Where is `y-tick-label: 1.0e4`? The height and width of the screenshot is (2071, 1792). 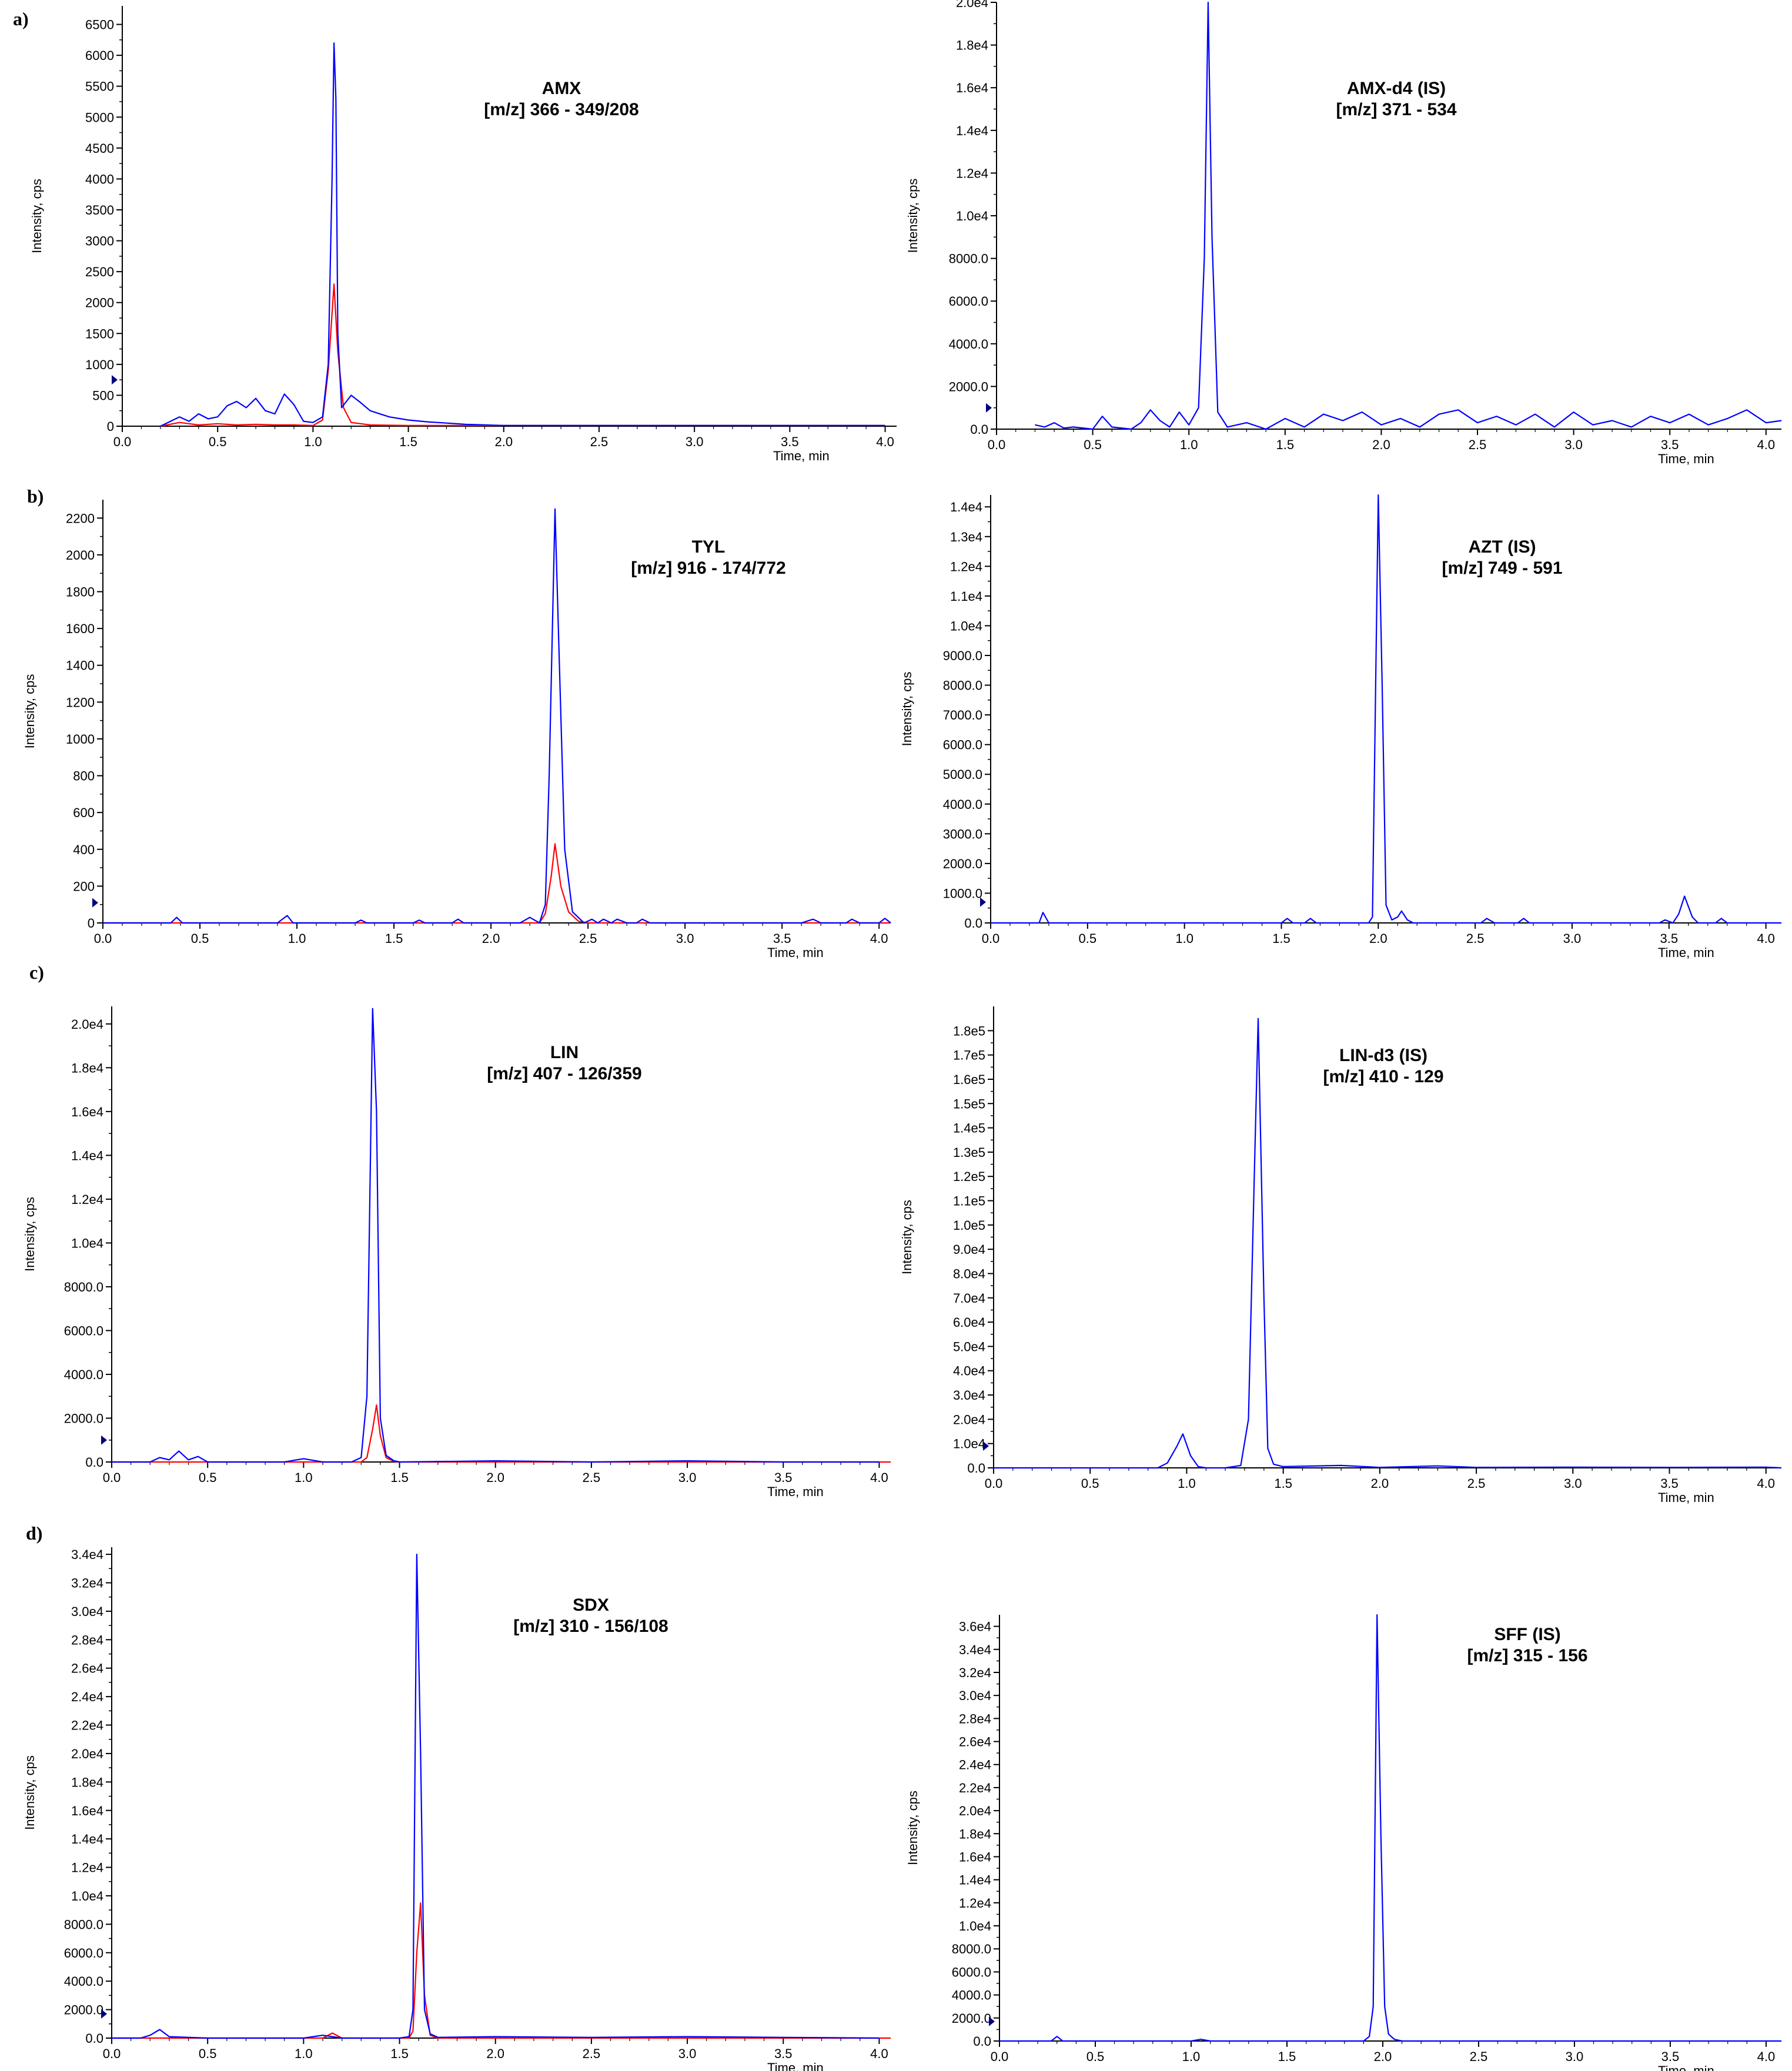 y-tick-label: 1.0e4 is located at coordinates (969, 1444).